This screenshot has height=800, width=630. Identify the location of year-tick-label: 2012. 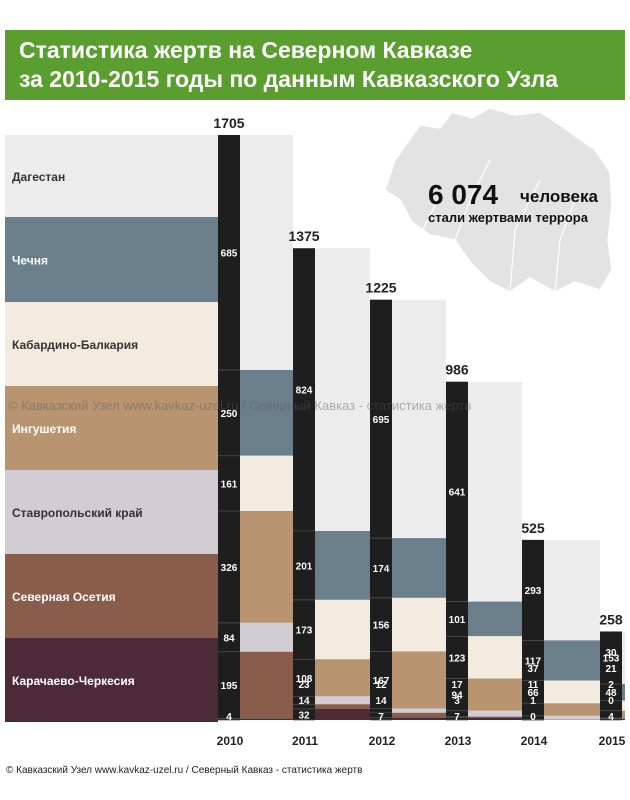
(382, 741).